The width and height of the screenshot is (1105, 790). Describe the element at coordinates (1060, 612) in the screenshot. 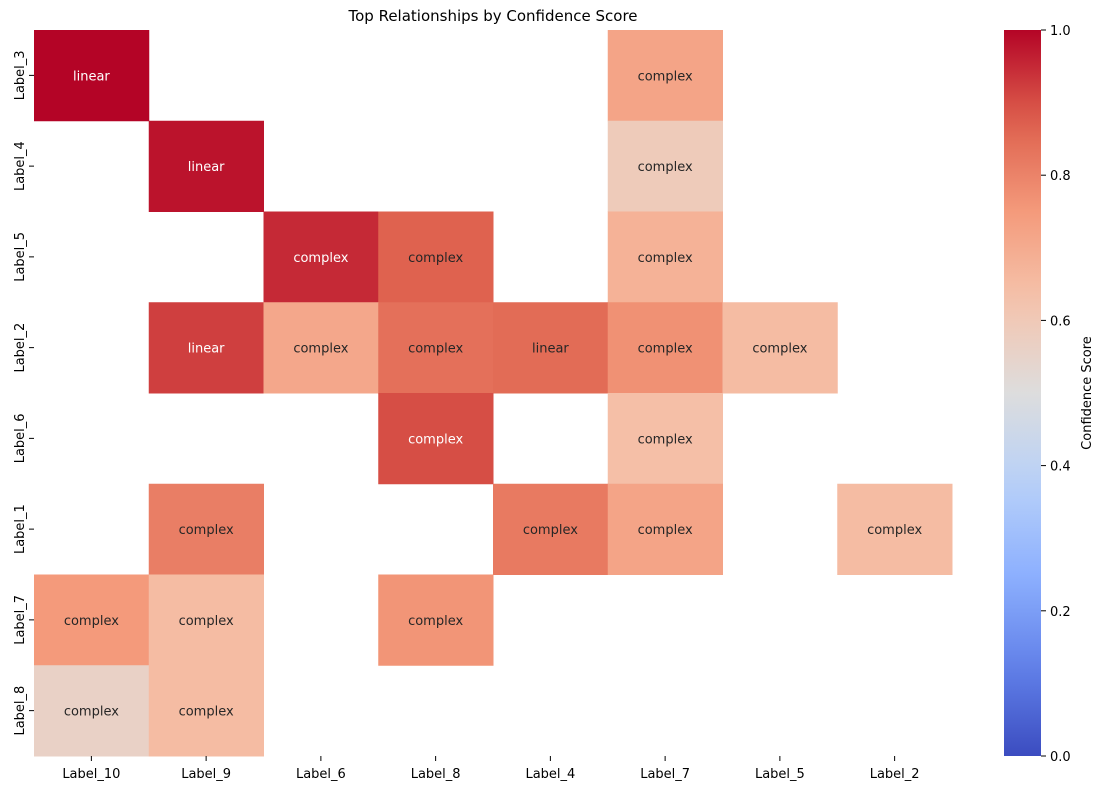

I see `colorbar-tick-label: 0.2` at that location.